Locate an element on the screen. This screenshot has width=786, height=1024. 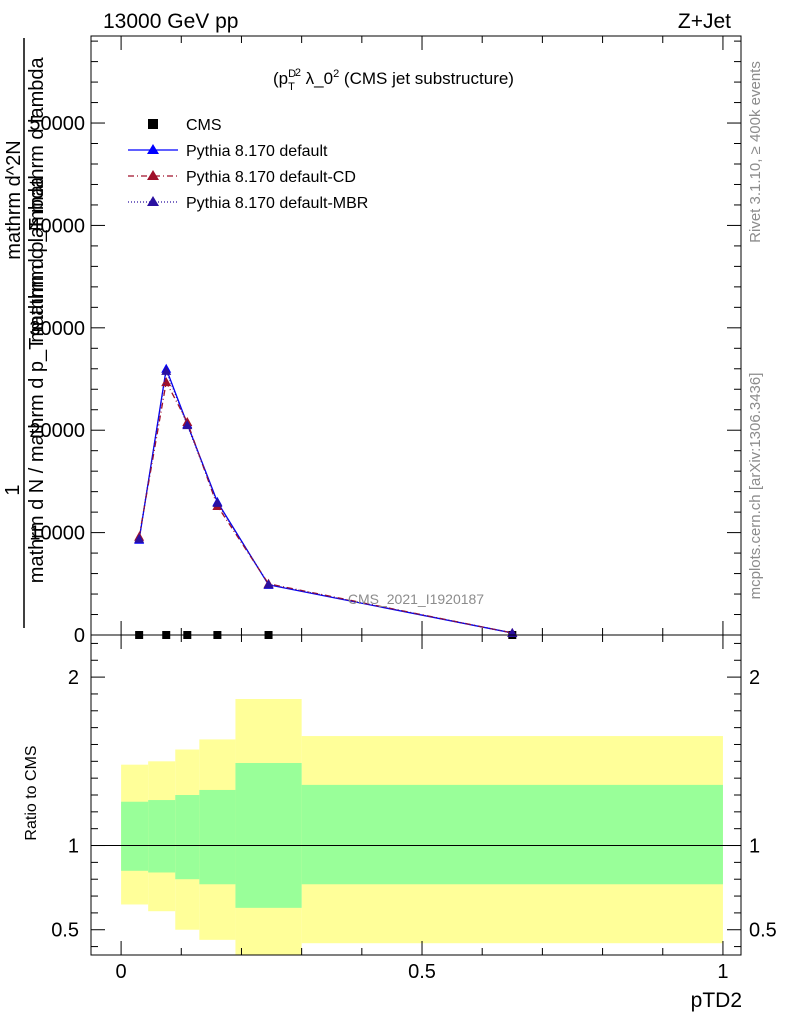
legend-item: Pythia 8.170 default-CD is located at coordinates (242, 177).